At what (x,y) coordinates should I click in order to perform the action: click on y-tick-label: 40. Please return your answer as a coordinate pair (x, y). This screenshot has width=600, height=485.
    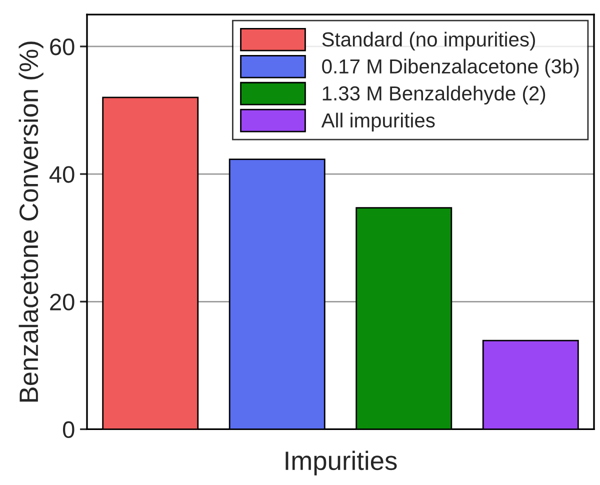
    Looking at the image, I should click on (61, 174).